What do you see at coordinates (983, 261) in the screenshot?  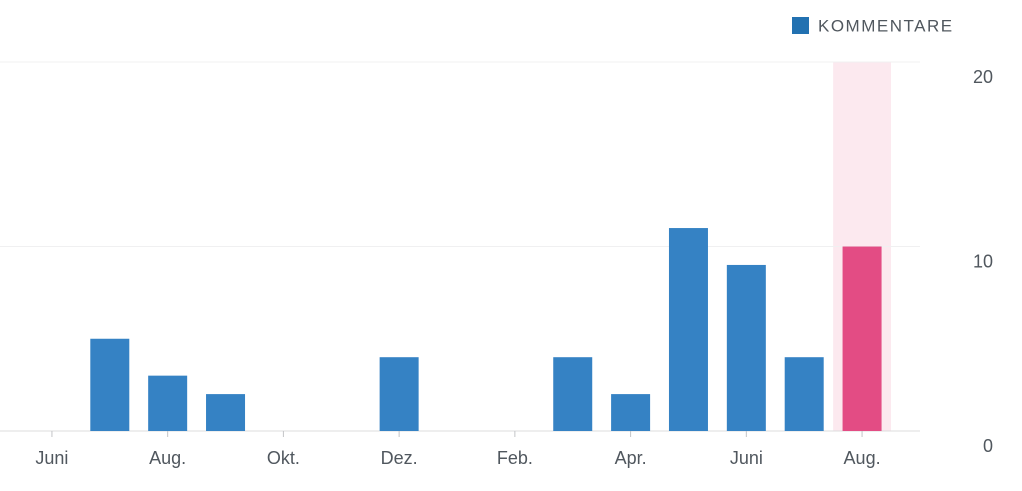 I see `y-tick-label: 10` at bounding box center [983, 261].